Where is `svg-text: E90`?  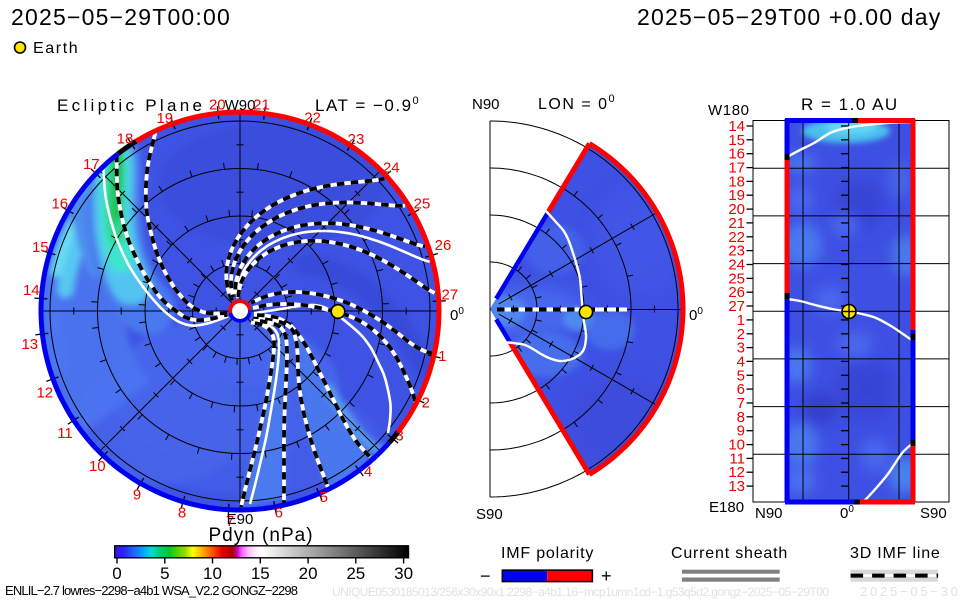 svg-text: E90 is located at coordinates (240, 519).